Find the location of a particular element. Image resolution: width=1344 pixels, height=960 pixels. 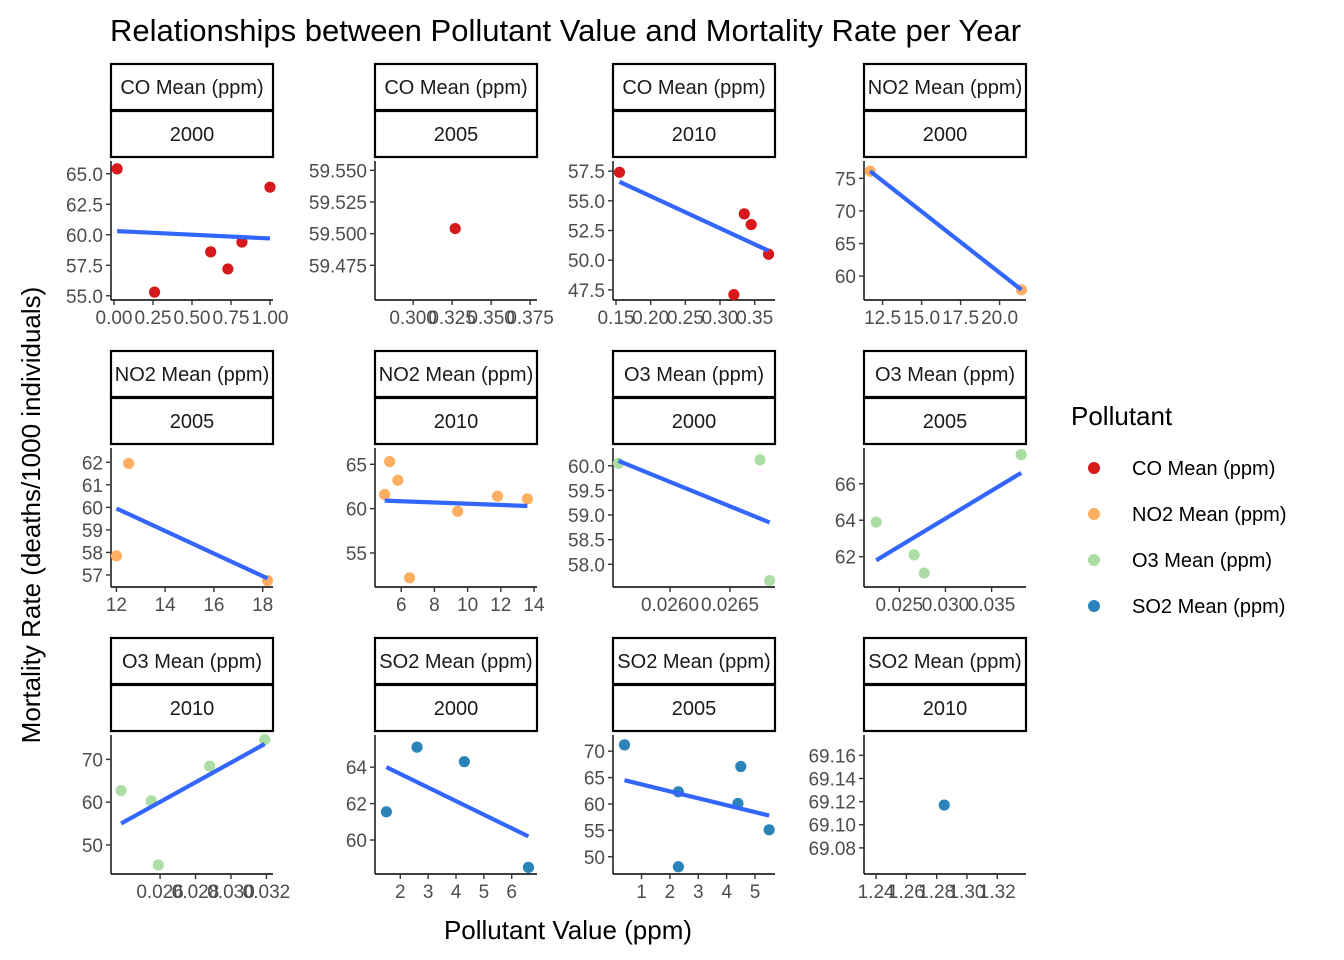

legend-item: O3 Mean (ppm) is located at coordinates (1180, 561).